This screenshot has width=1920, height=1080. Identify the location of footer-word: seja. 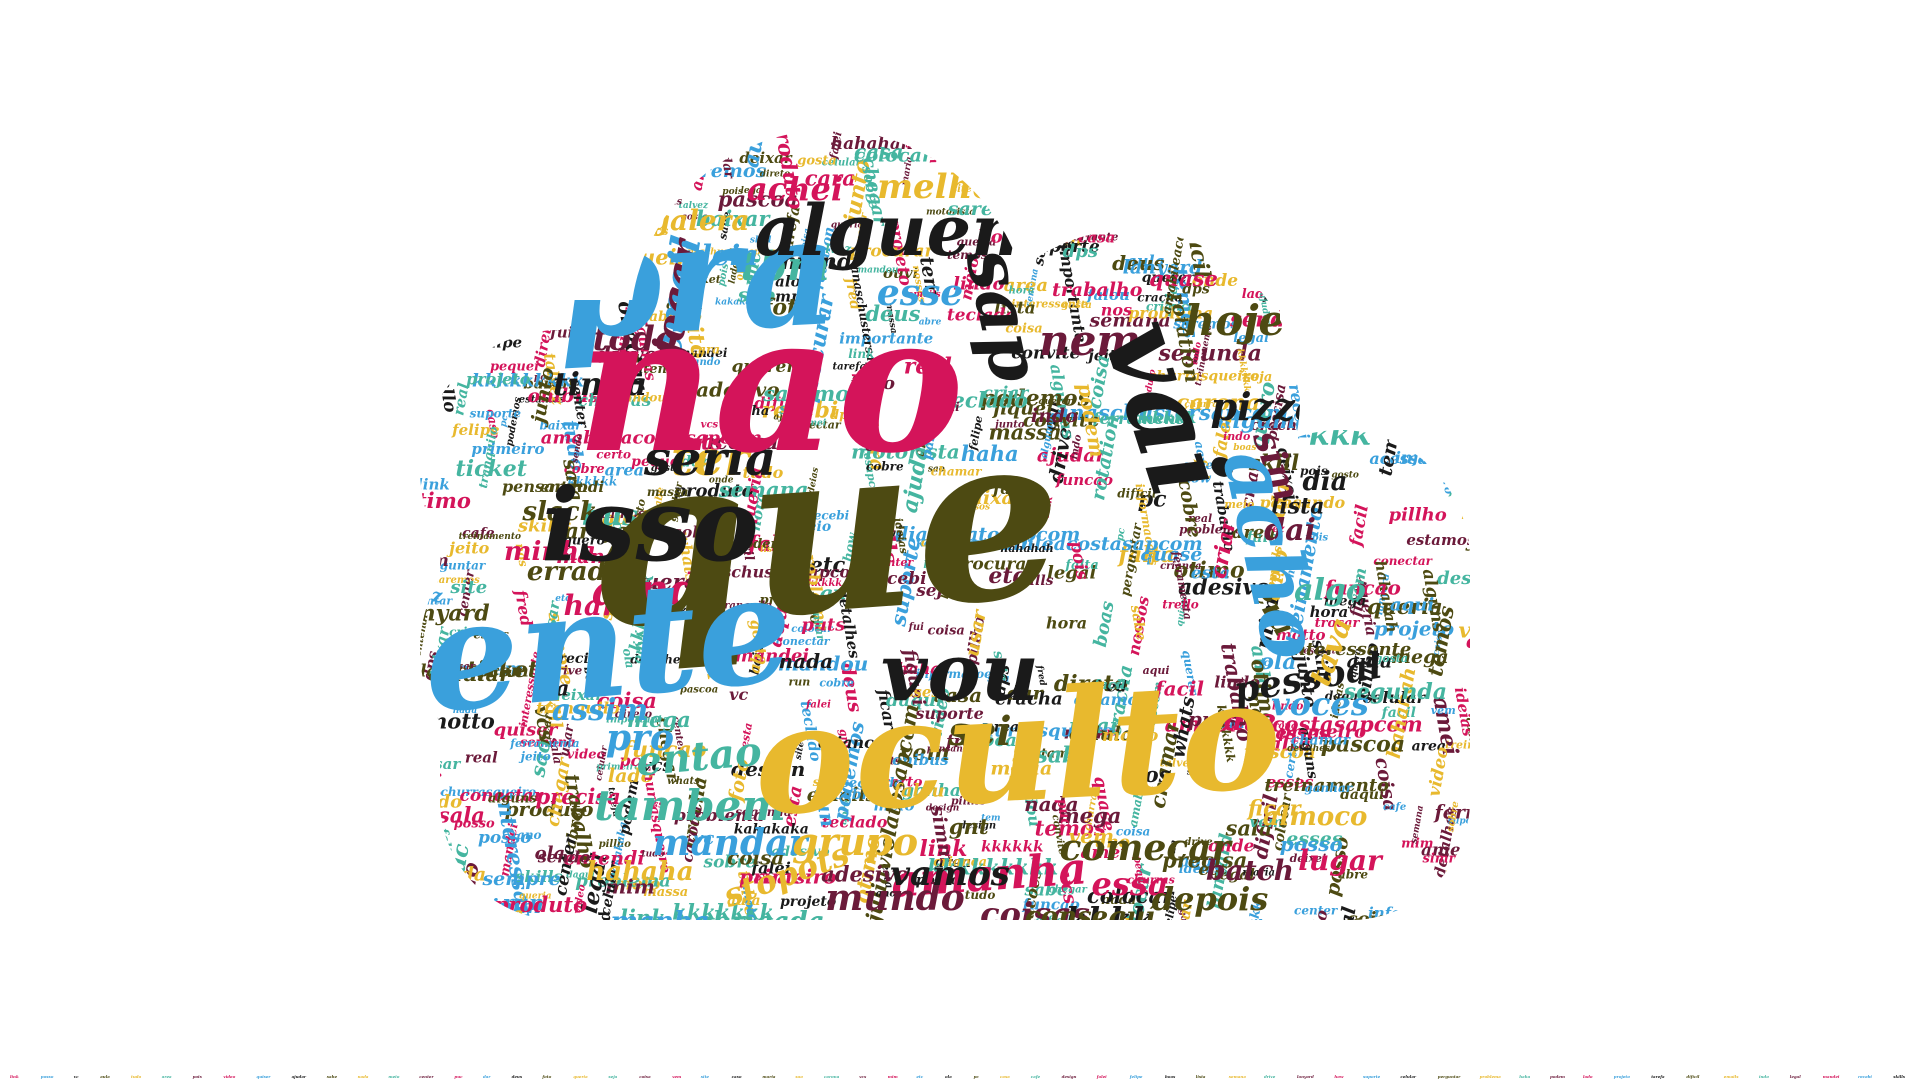
(612, 1076).